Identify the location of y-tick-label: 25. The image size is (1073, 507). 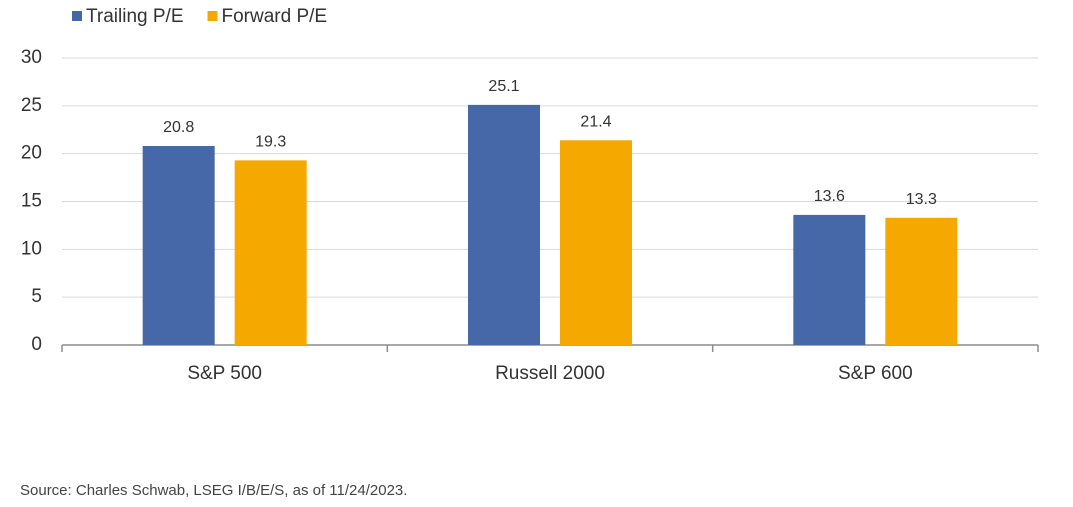
(31, 105).